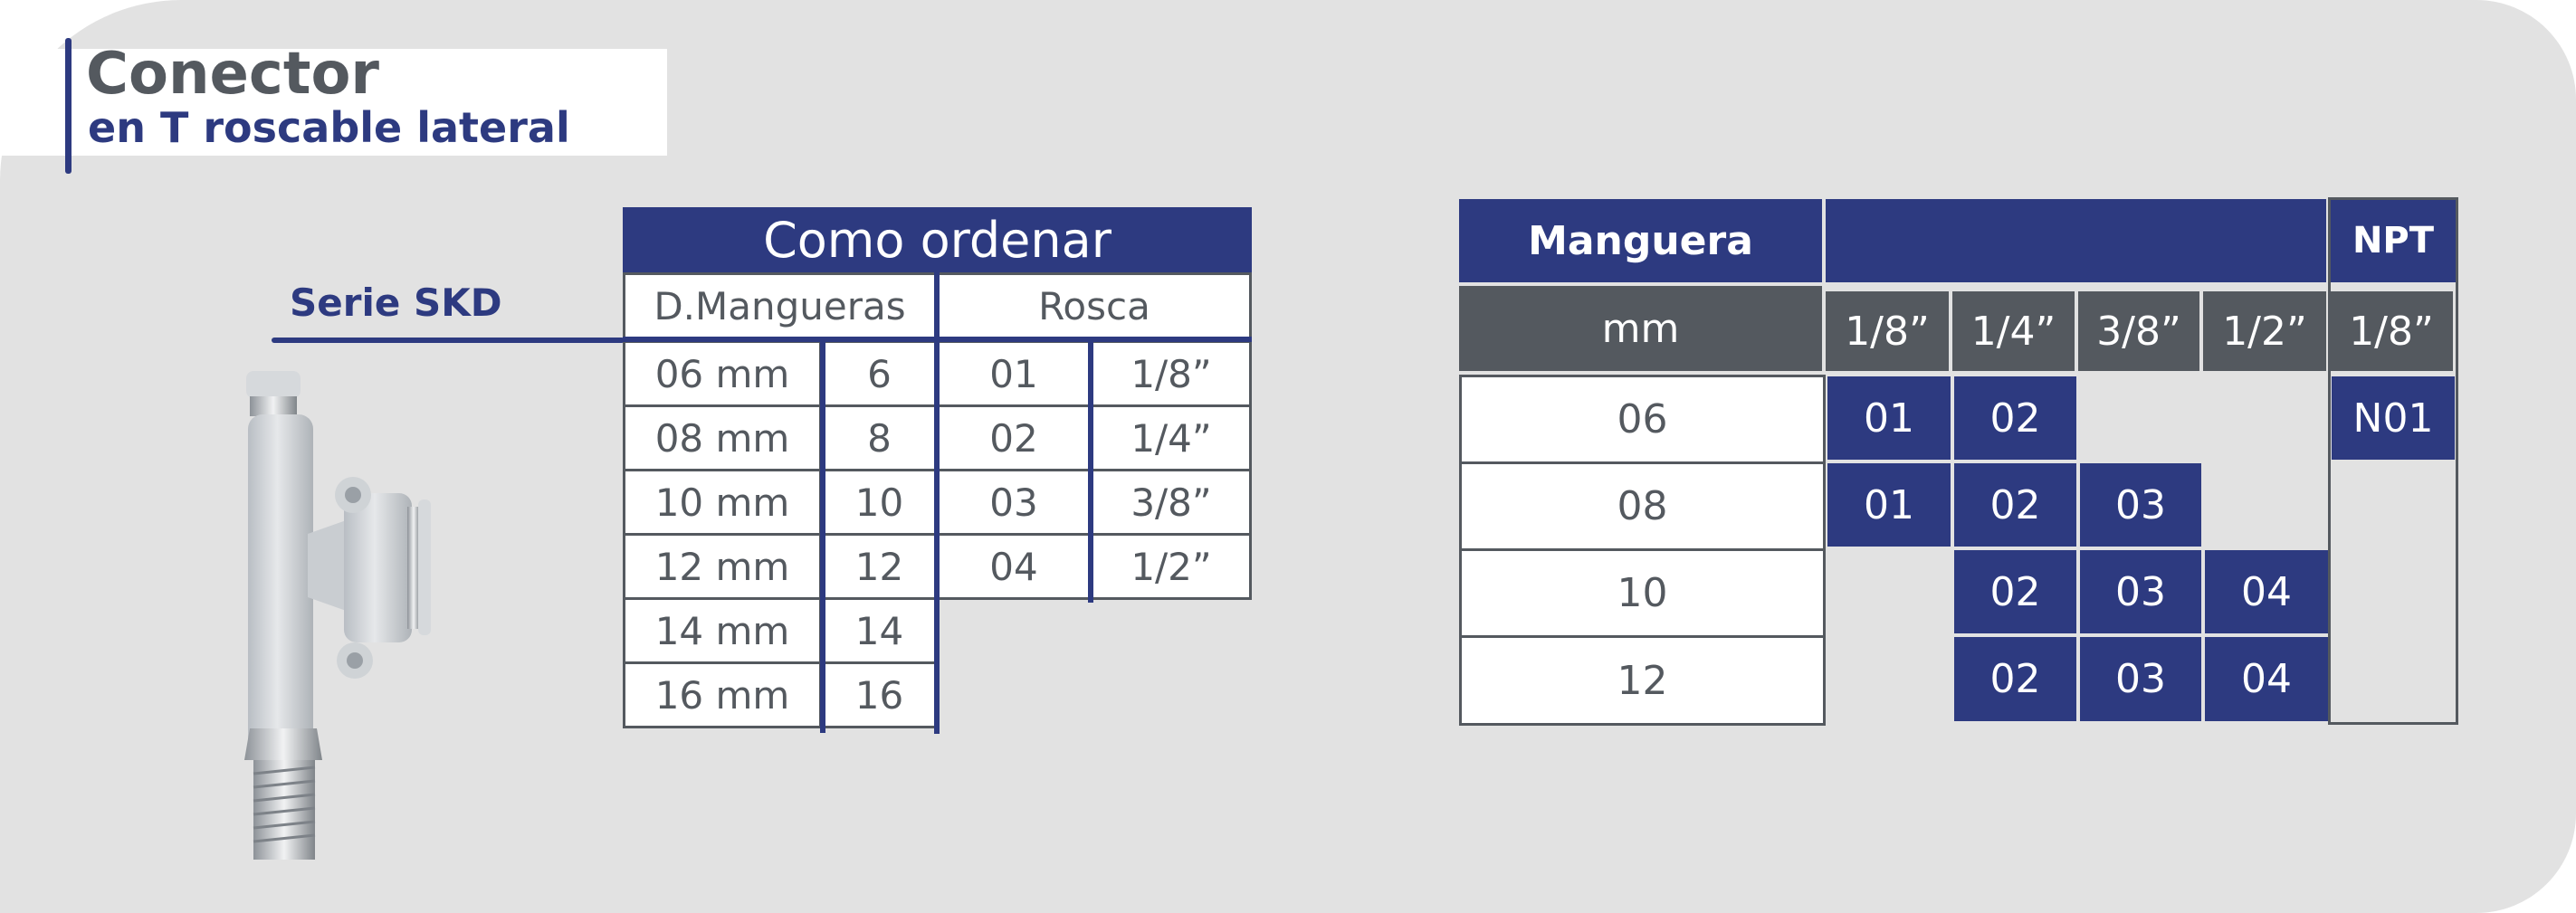 The width and height of the screenshot is (2576, 913). What do you see at coordinates (880, 630) in the screenshot?
I see `hose-code-cell: 14` at bounding box center [880, 630].